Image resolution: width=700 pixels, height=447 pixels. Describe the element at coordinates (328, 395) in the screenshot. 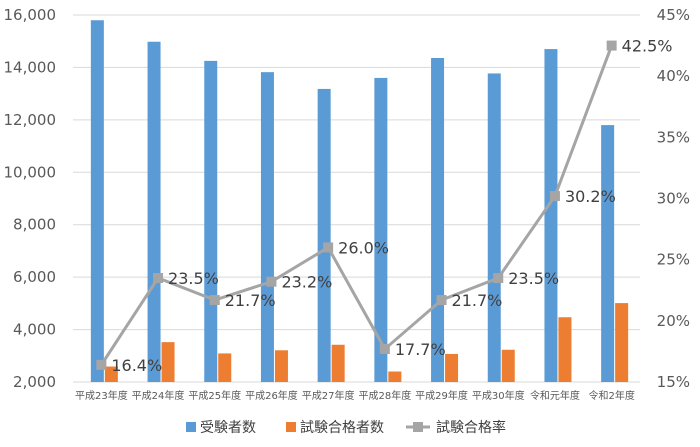

I see `category-label: 平成27年度` at that location.